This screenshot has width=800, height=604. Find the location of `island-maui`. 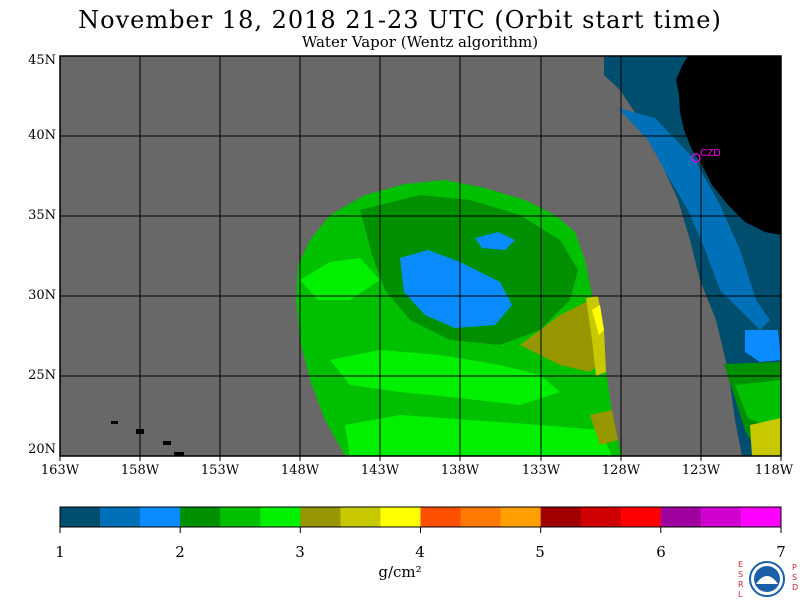

island-maui is located at coordinates (167, 443).